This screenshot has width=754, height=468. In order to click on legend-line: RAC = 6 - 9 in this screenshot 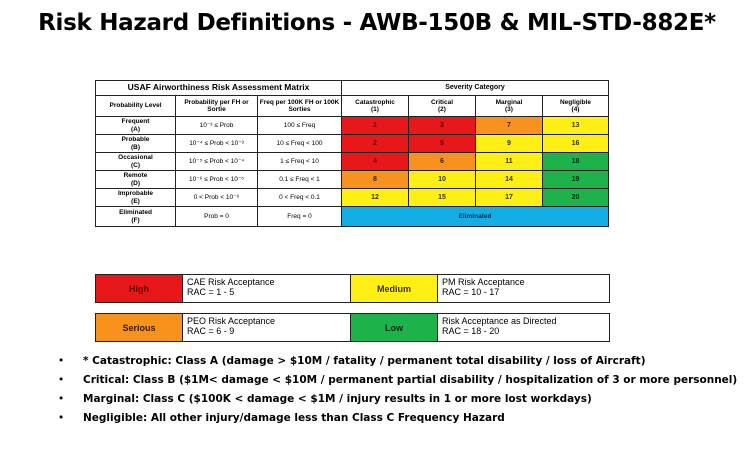, I will do `click(211, 331)`.